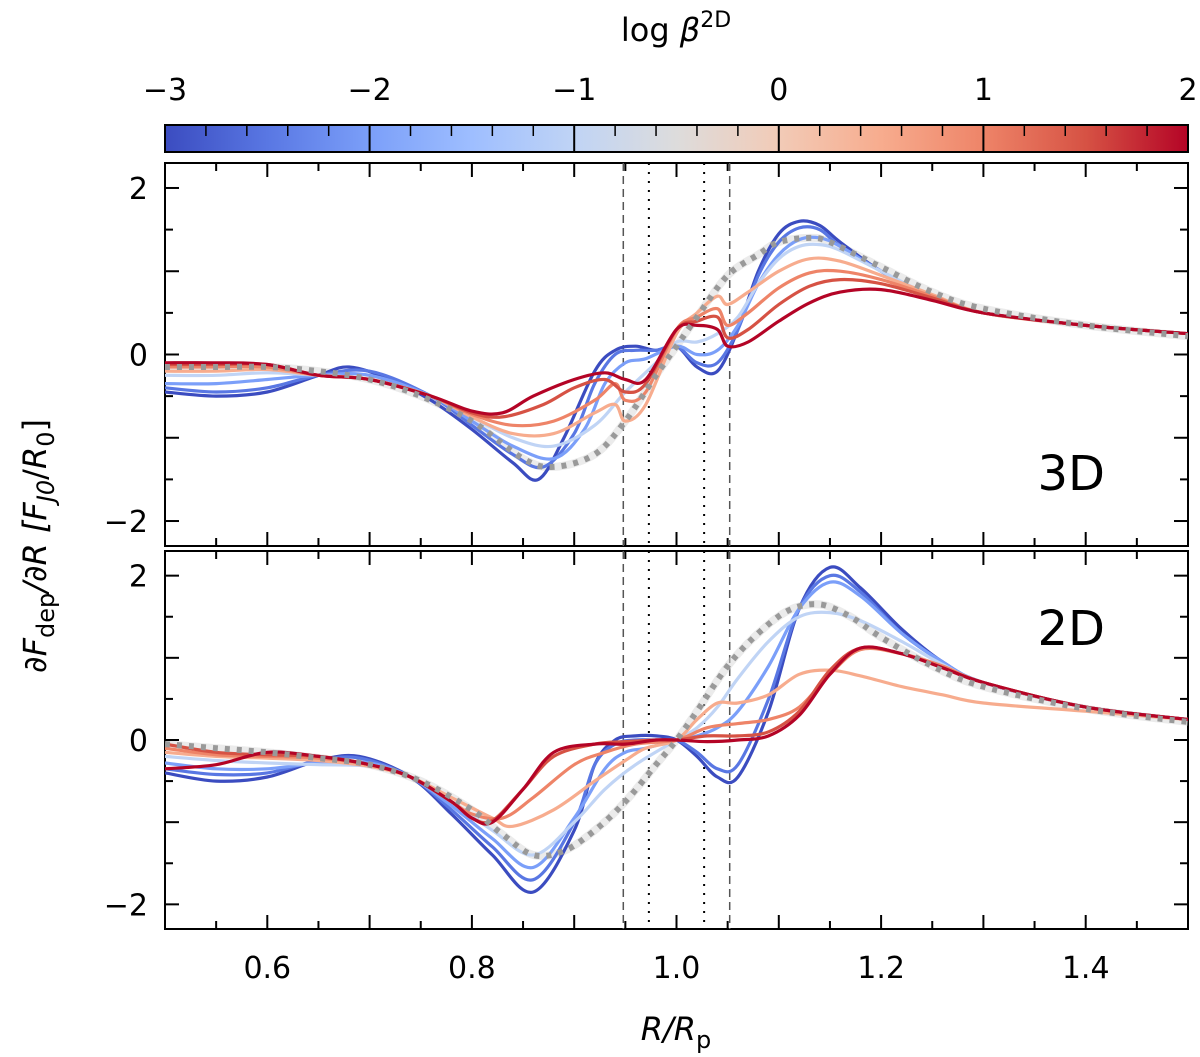  I want to click on colorbar-tick-label: −3, so click(165, 90).